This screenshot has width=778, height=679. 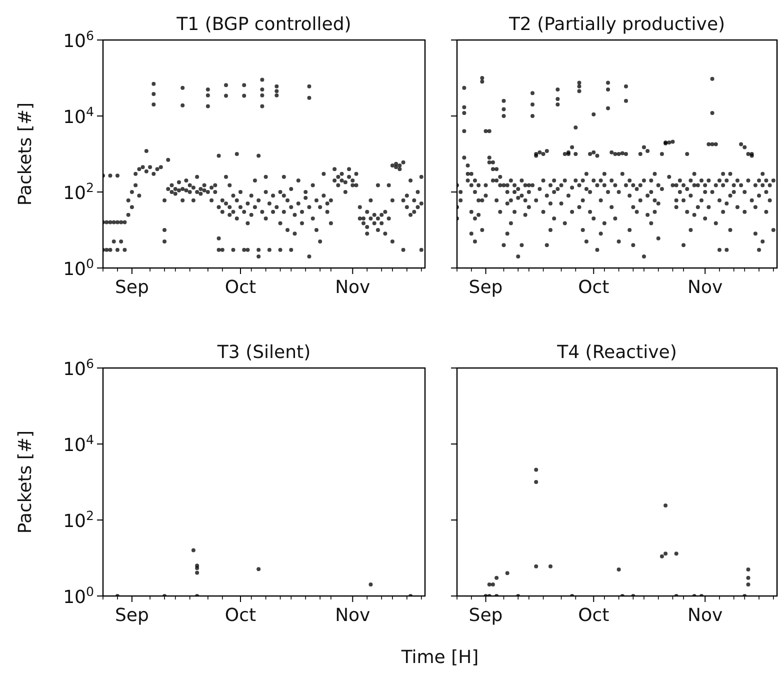 I want to click on chart-title: T4 (Reactive), so click(x=616, y=352).